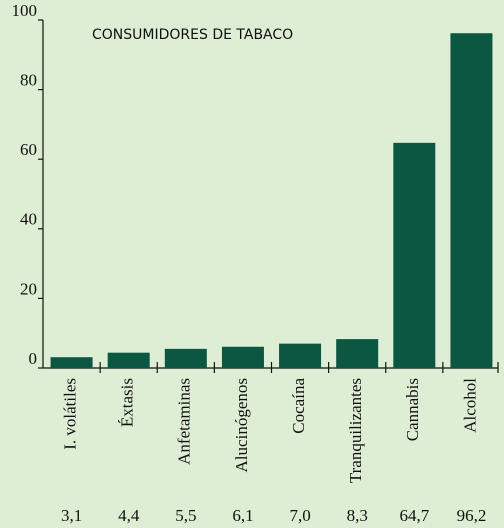 Image resolution: width=504 pixels, height=528 pixels. What do you see at coordinates (242, 515) in the screenshot?
I see `value-label: 6,1` at bounding box center [242, 515].